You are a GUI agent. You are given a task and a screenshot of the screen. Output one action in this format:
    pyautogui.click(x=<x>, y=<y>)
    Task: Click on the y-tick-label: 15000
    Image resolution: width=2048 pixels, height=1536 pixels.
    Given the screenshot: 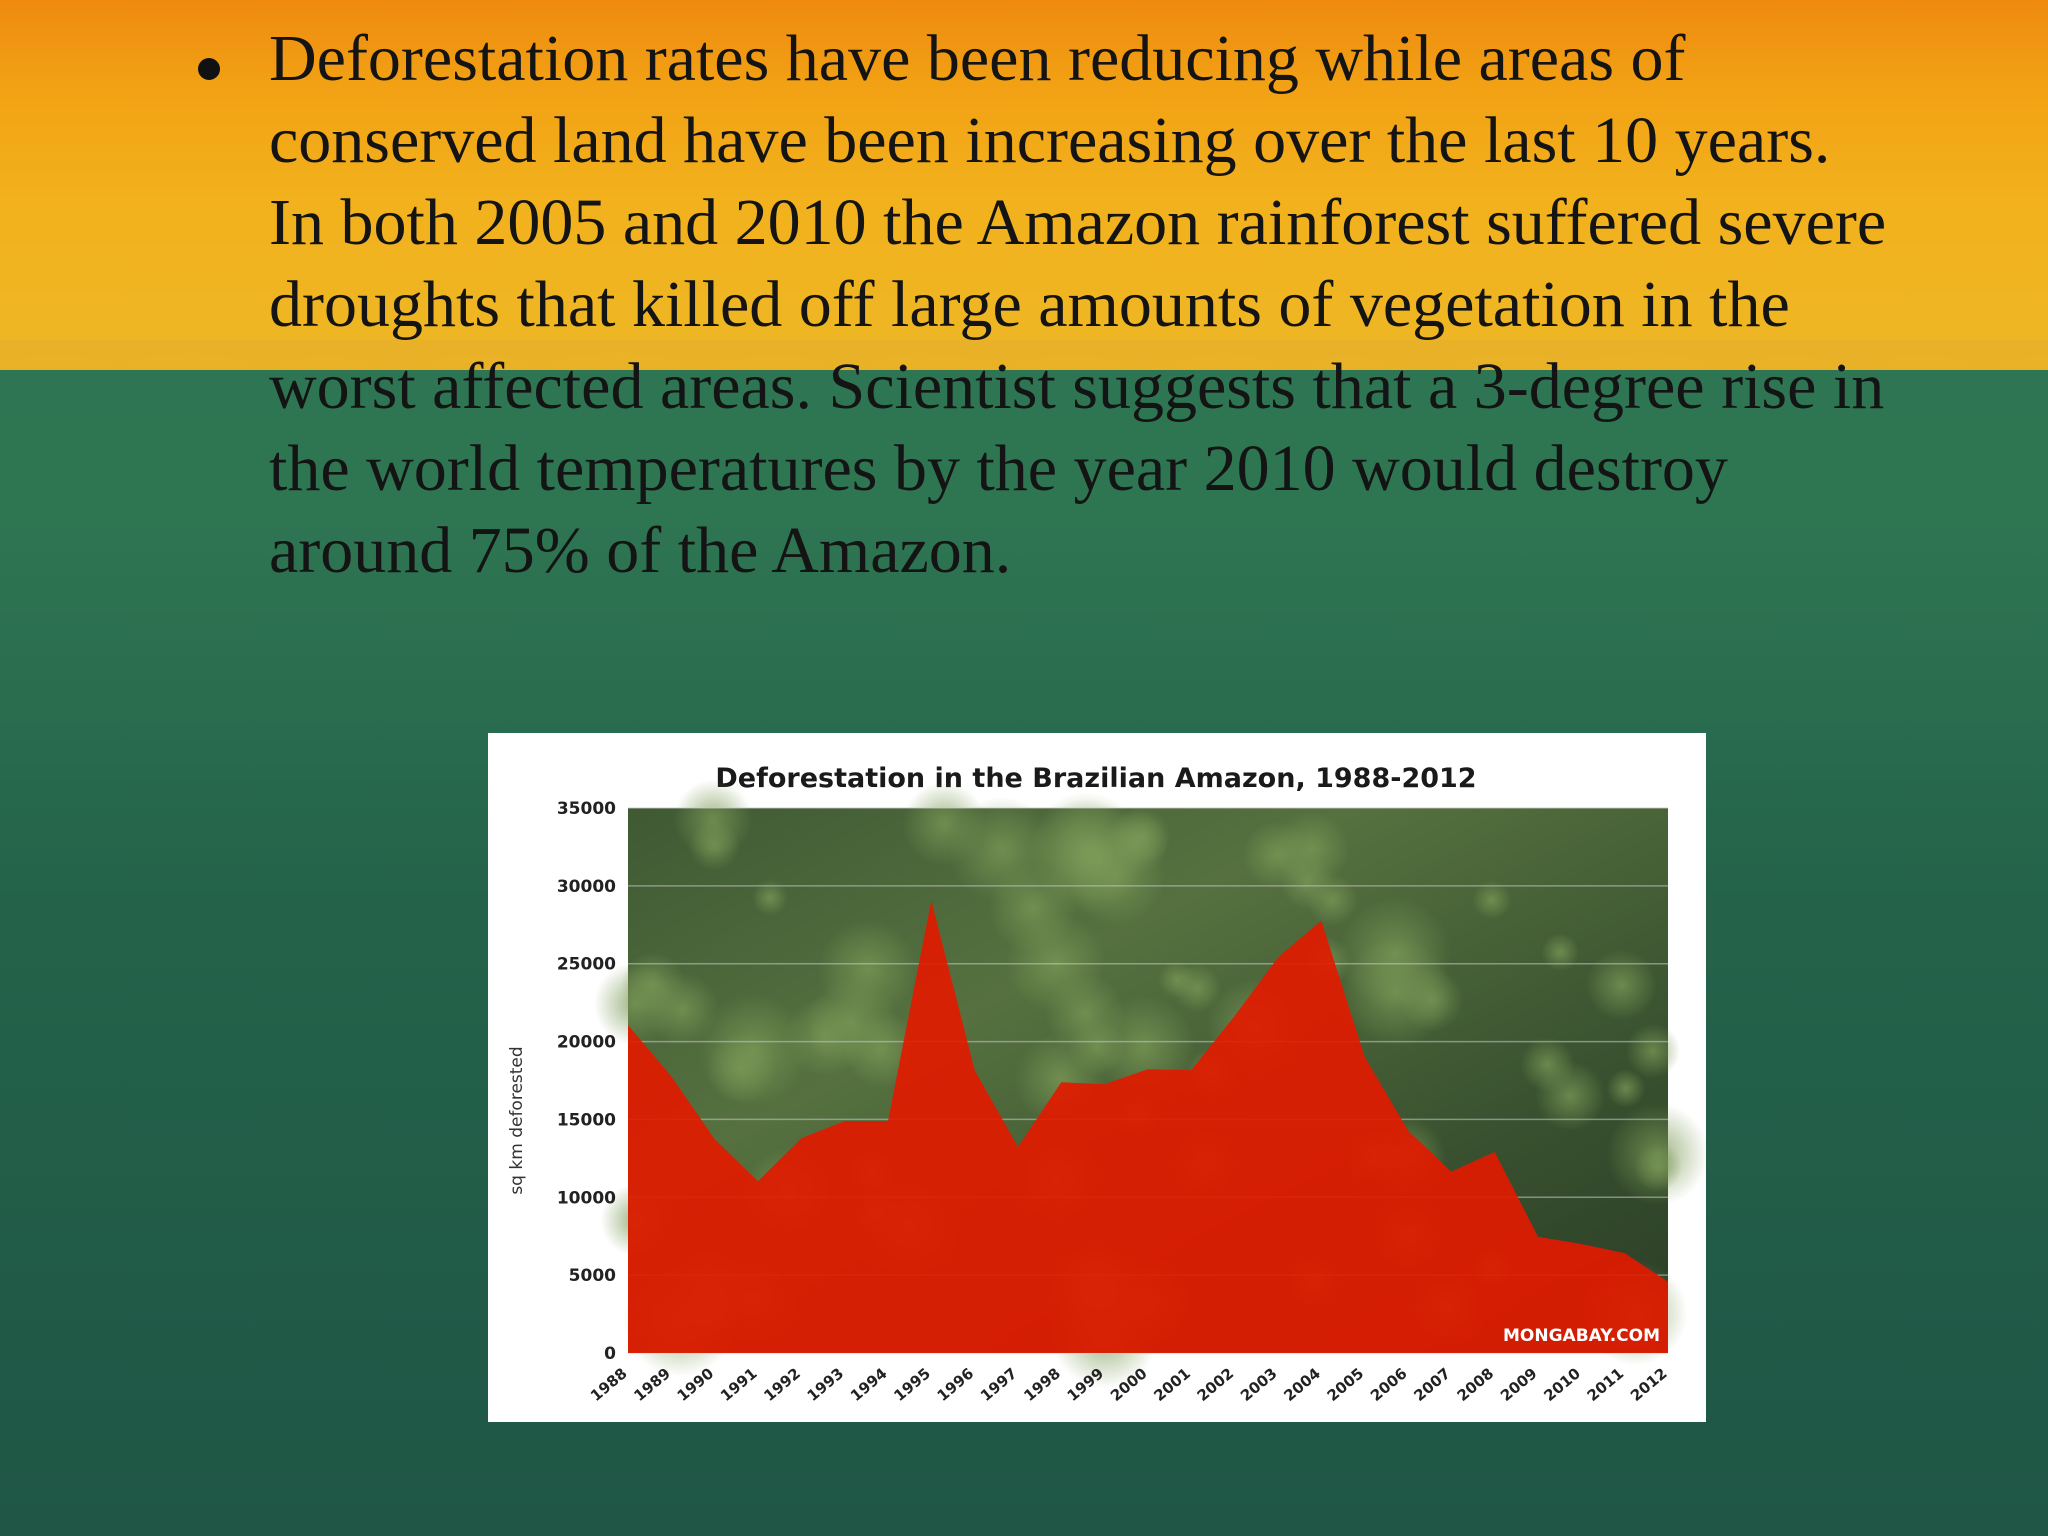 What is the action you would take?
    pyautogui.click(x=586, y=1120)
    